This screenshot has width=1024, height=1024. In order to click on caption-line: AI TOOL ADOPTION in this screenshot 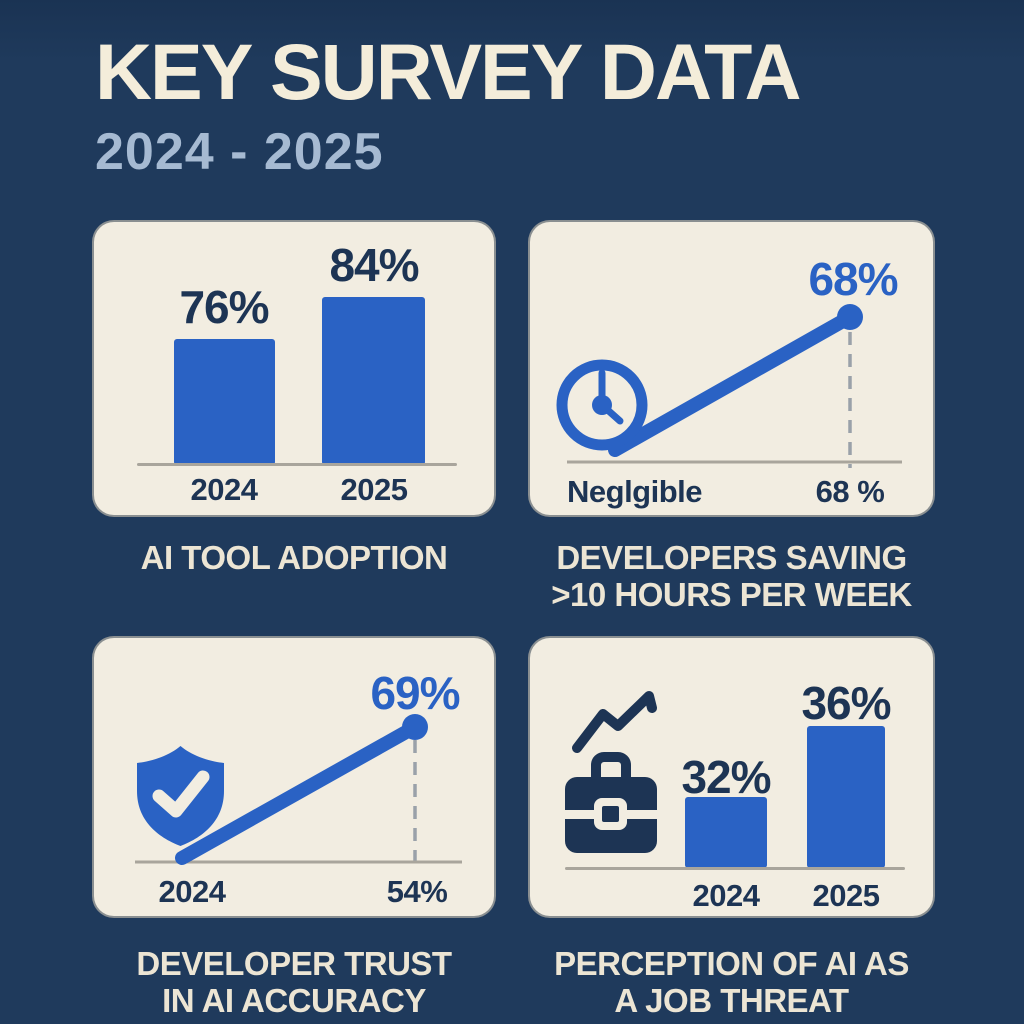, I will do `click(294, 557)`.